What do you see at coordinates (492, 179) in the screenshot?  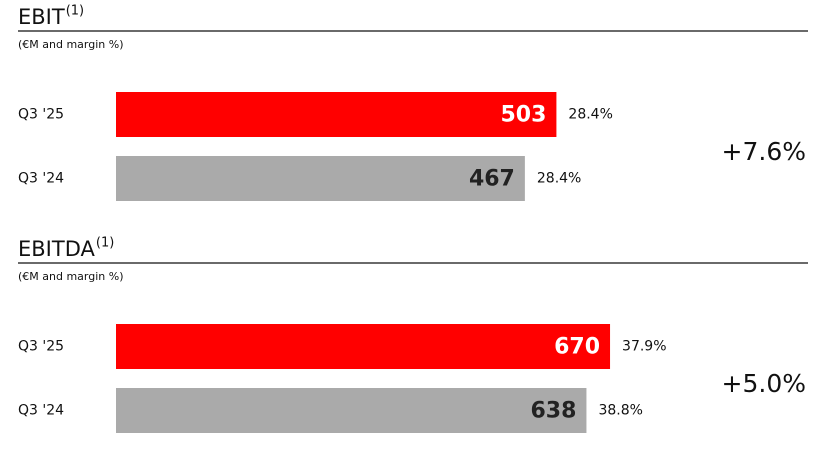 I see `value-label: 467` at bounding box center [492, 179].